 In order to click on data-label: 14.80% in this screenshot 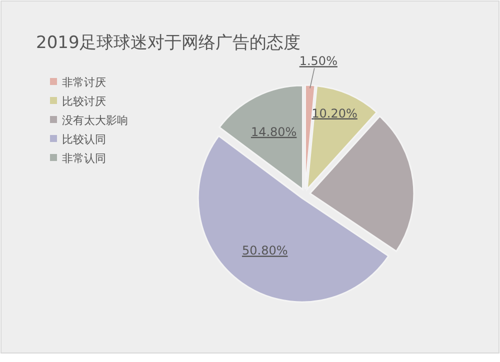, I will do `click(273, 131)`.